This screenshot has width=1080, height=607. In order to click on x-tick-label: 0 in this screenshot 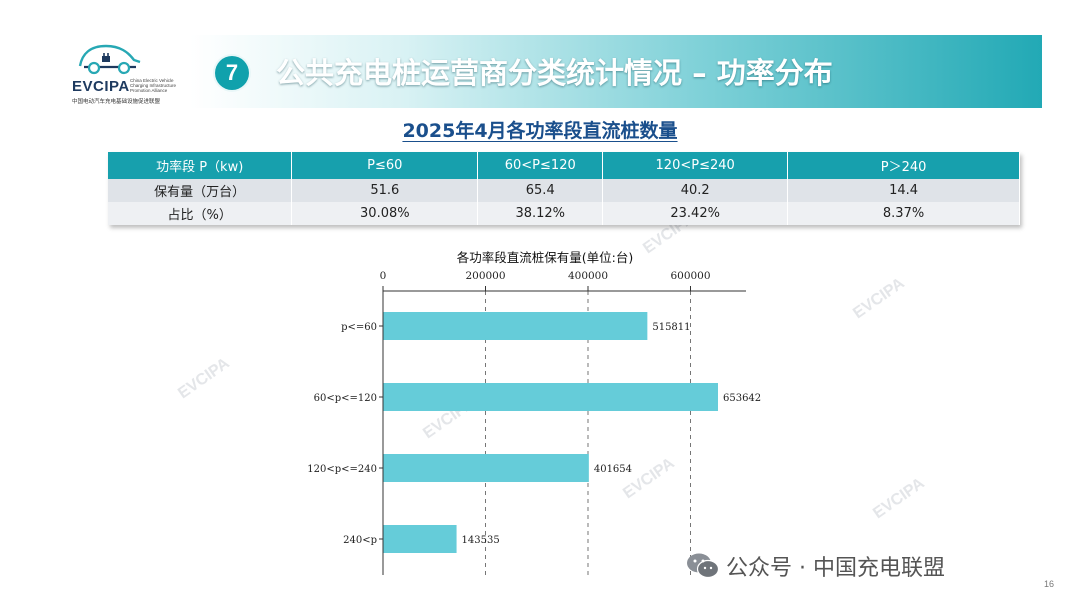, I will do `click(383, 276)`.